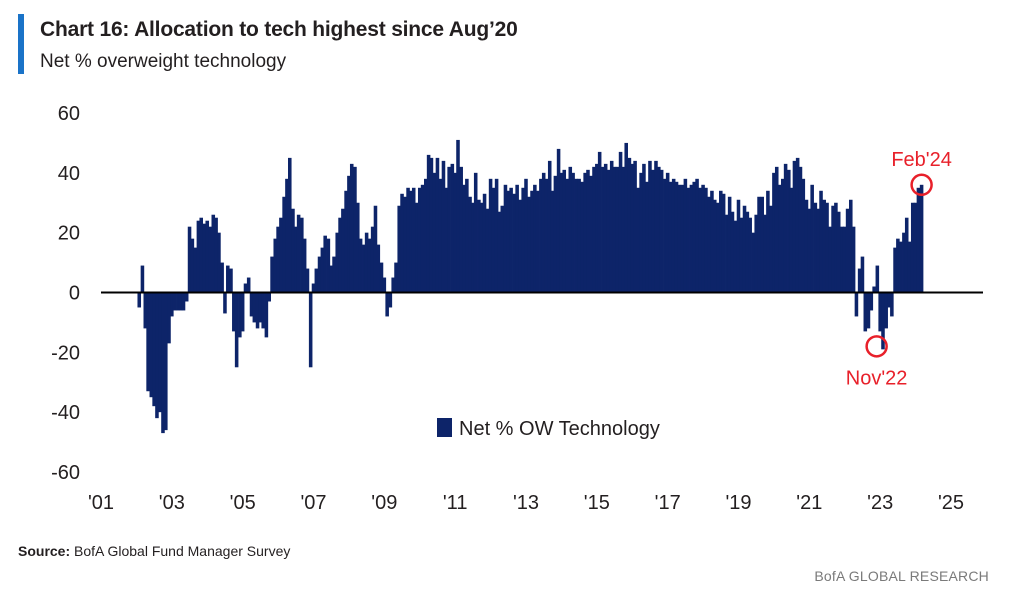 The width and height of the screenshot is (1011, 609). What do you see at coordinates (101, 503) in the screenshot?
I see `x-tick-label: '01` at bounding box center [101, 503].